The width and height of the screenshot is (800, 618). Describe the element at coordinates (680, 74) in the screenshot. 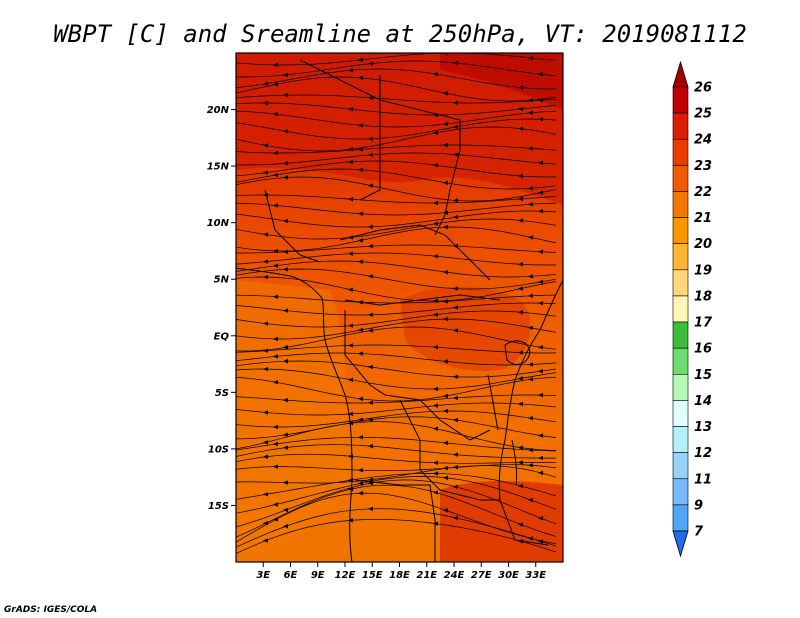

I see `colorbar-over-triangle` at that location.